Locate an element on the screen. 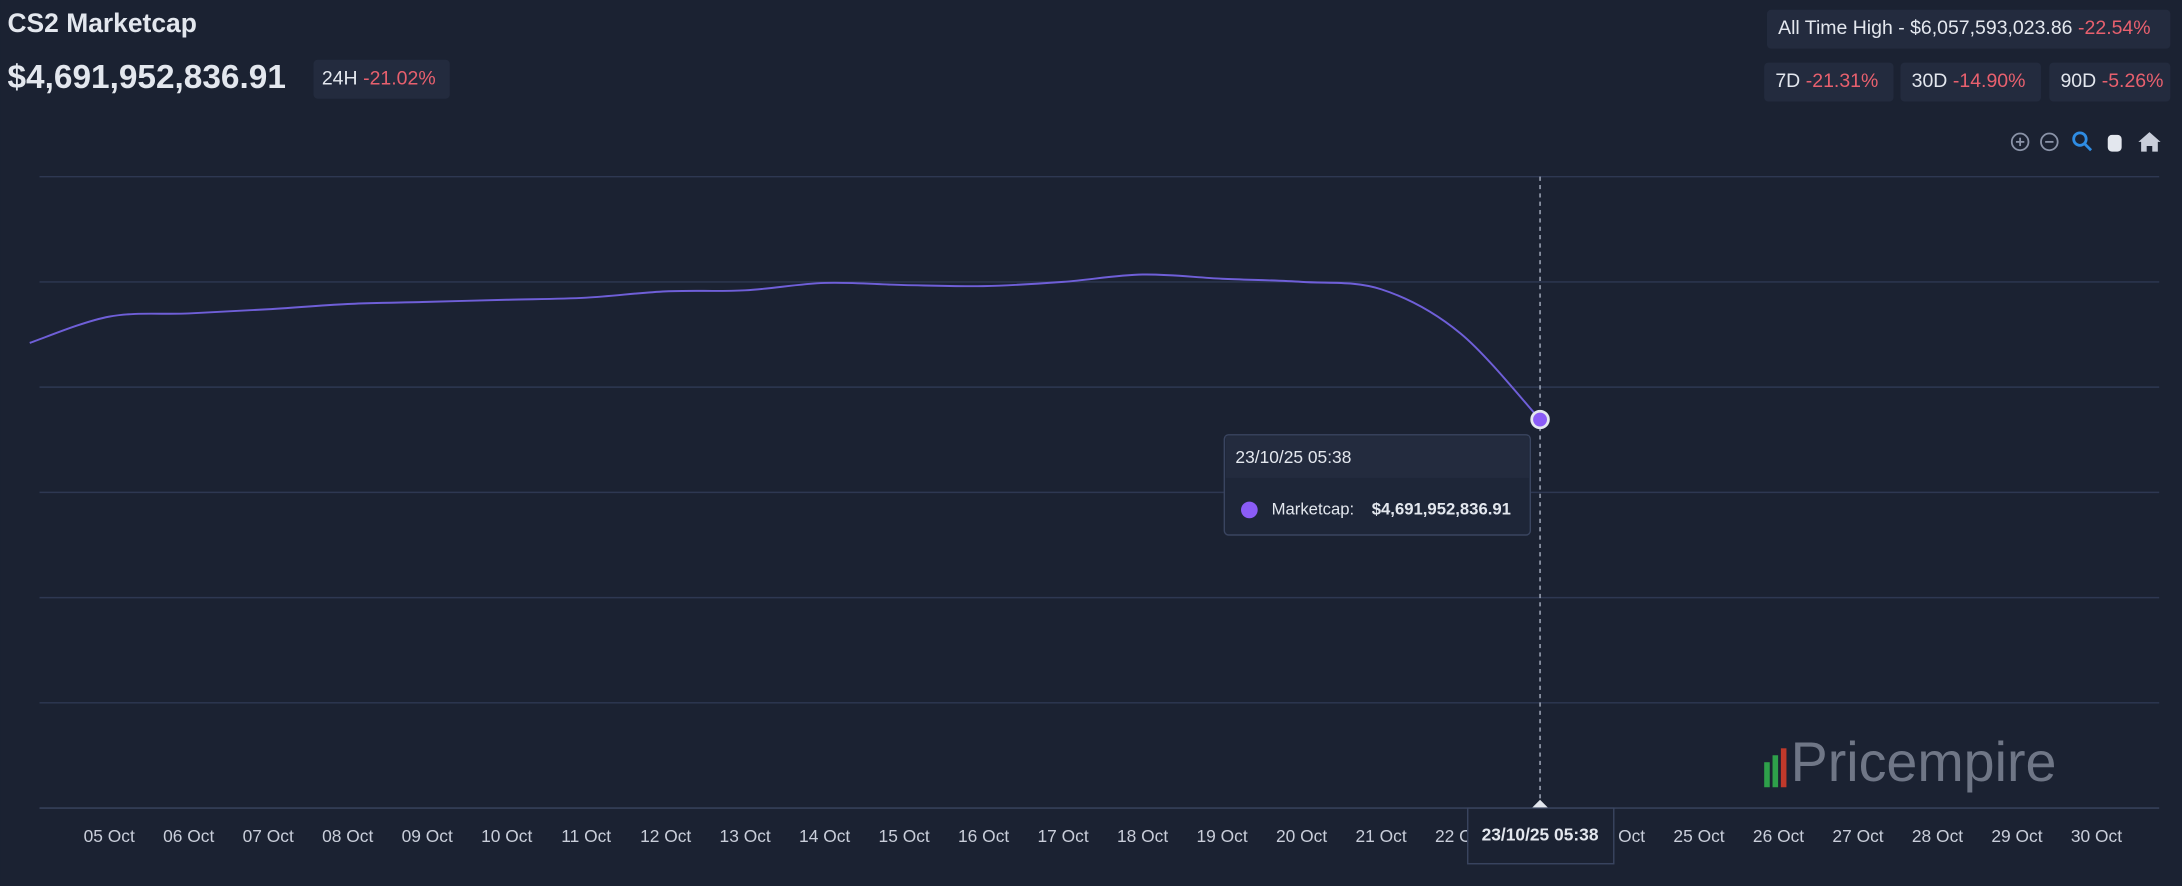  period-change: 7D -21.31% is located at coordinates (1826, 81).